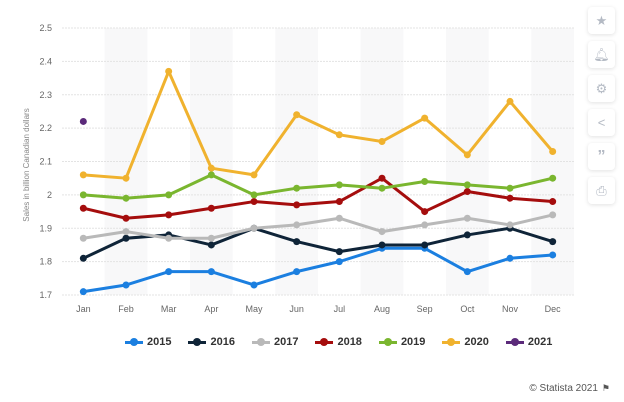 The width and height of the screenshot is (624, 402). What do you see at coordinates (211, 309) in the screenshot?
I see `x-tick-label: Apr` at bounding box center [211, 309].